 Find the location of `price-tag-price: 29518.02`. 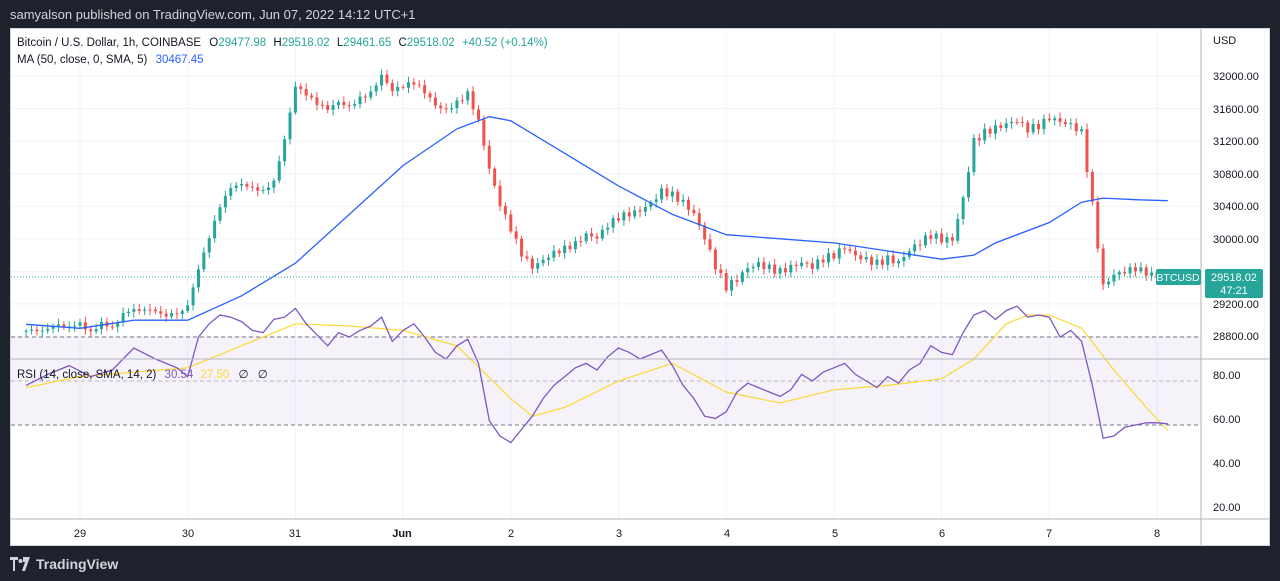

price-tag-price: 29518.02 is located at coordinates (1234, 278).